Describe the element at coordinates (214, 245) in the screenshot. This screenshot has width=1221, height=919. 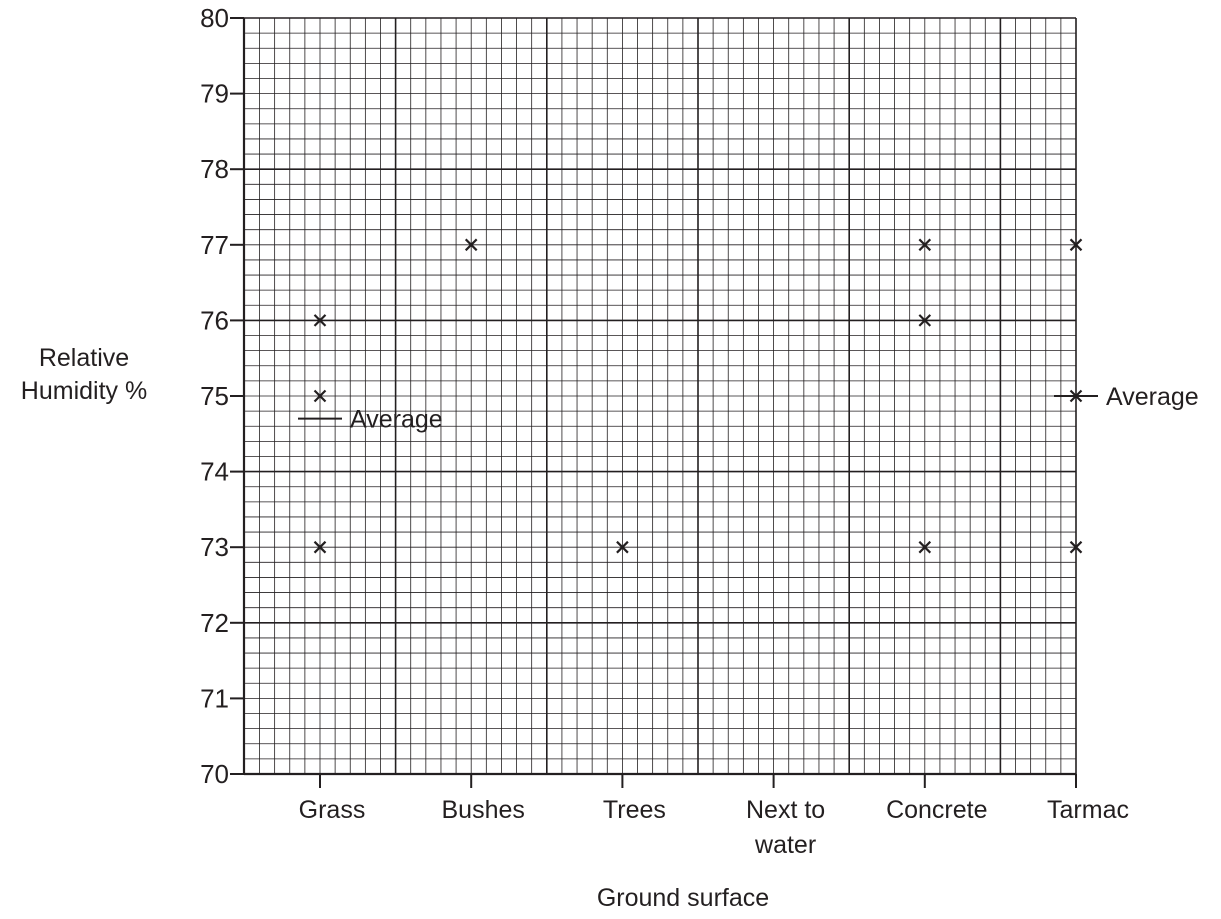
I see `y-tick-label: 77` at that location.